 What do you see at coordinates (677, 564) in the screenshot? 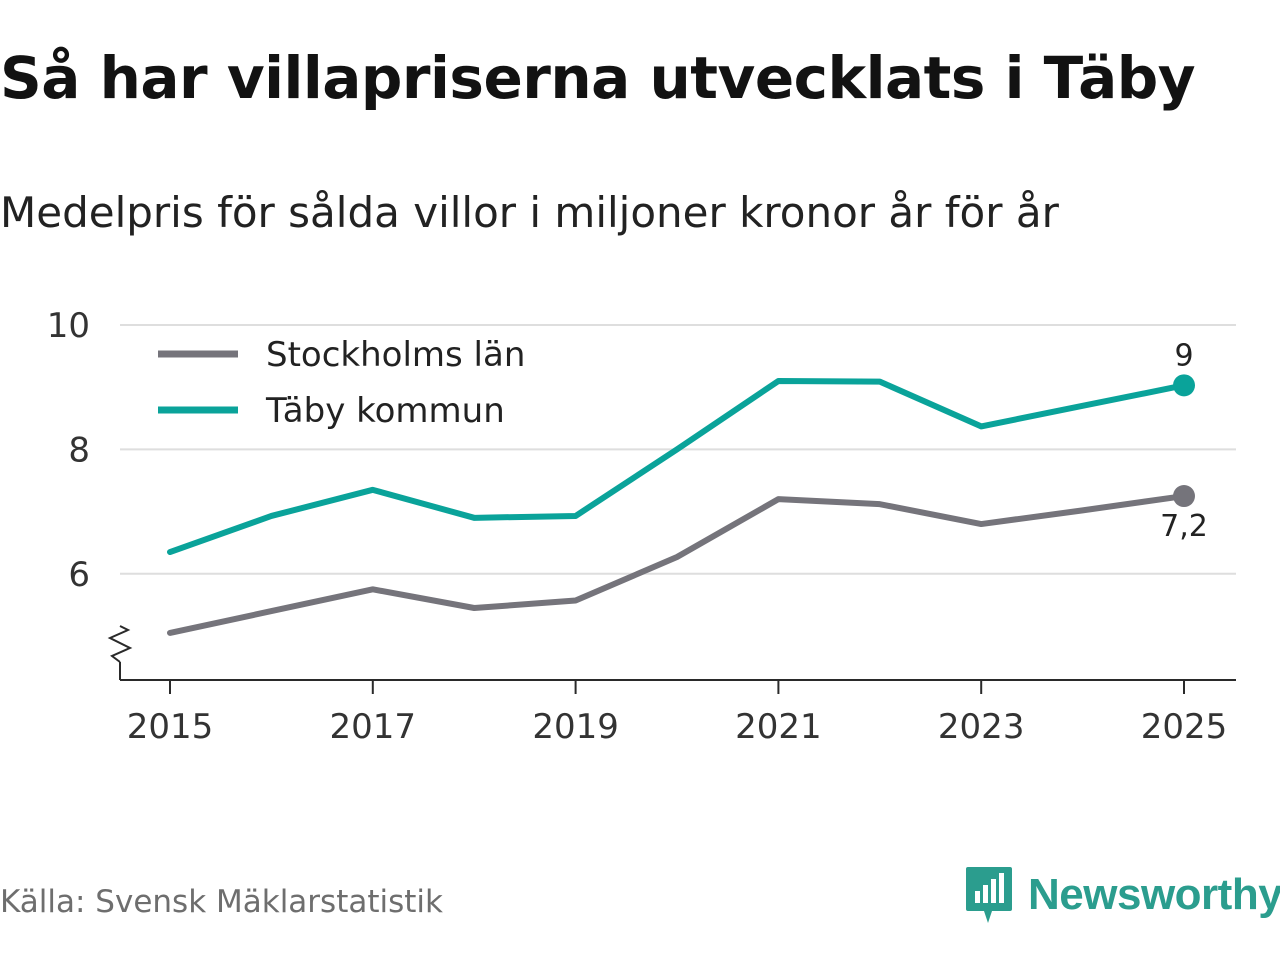
I see `series-line-stockholms-l-n` at bounding box center [677, 564].